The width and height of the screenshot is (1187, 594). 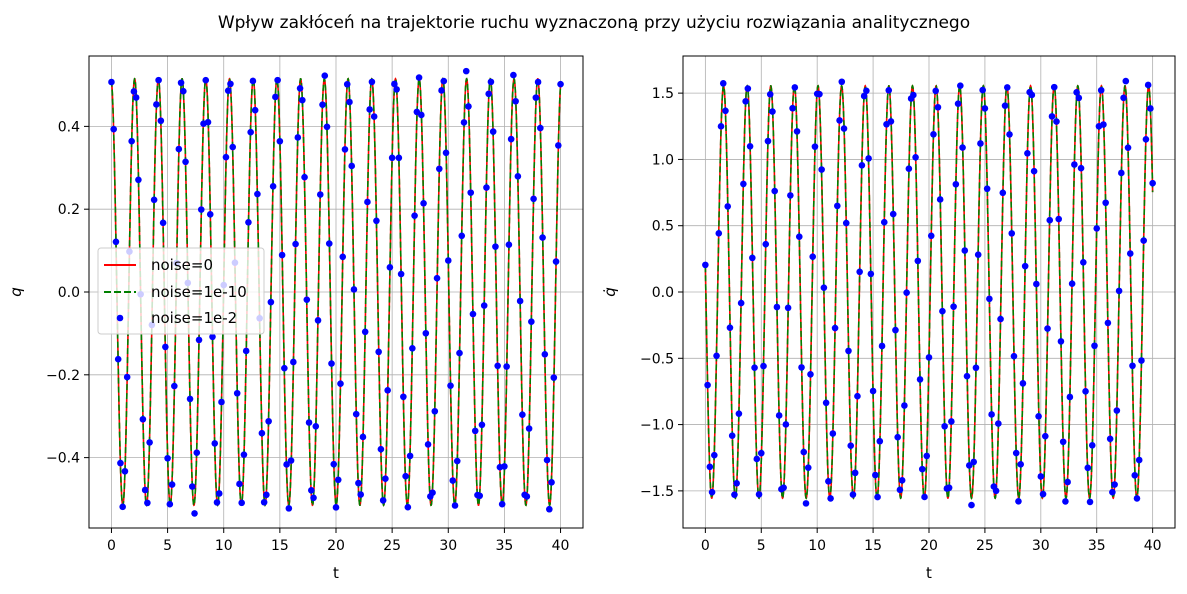 What do you see at coordinates (63, 459) in the screenshot?
I see `left-y-tick-label-0: −0.4` at bounding box center [63, 459].